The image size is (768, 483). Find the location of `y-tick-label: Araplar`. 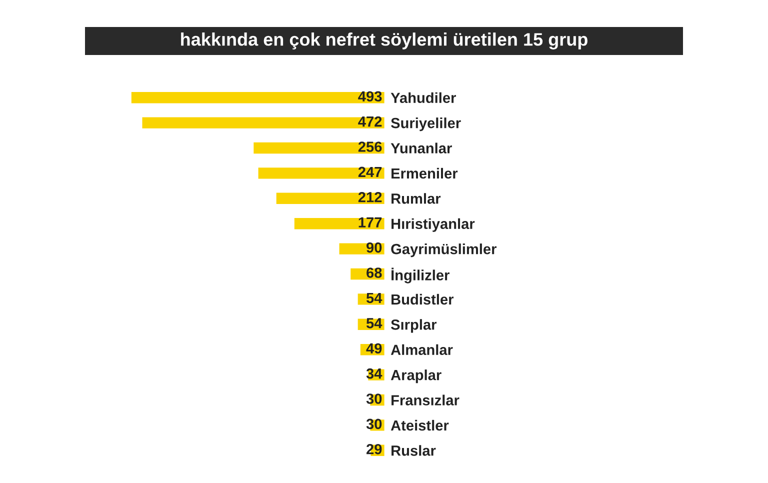

y-tick-label: Araplar is located at coordinates (416, 377).